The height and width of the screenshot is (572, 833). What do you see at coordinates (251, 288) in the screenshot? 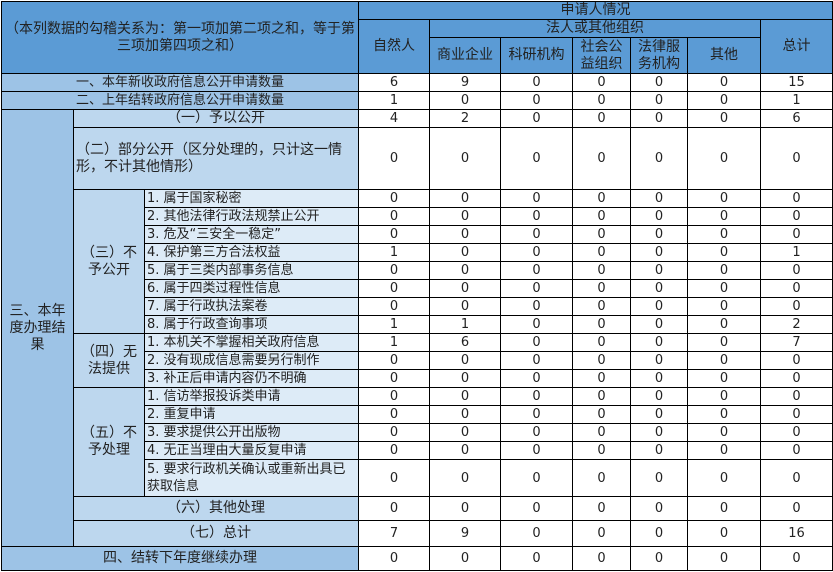
I see `item-label: 6. 属于四类过程性信息` at bounding box center [251, 288].